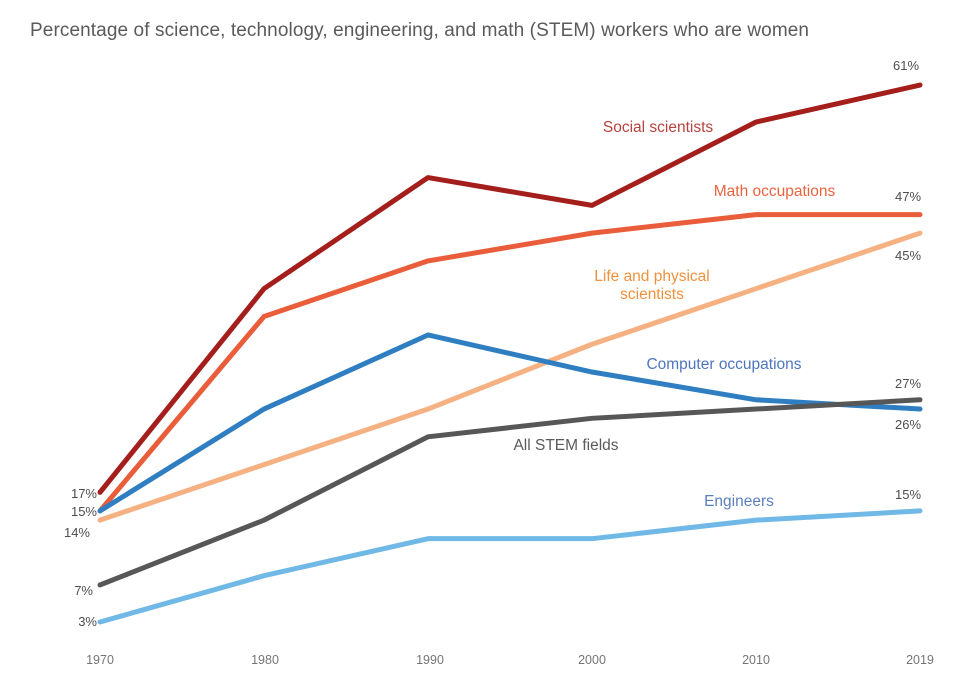 Image resolution: width=960 pixels, height=693 pixels. Describe the element at coordinates (430, 660) in the screenshot. I see `x-tick-1990: 1990` at that location.